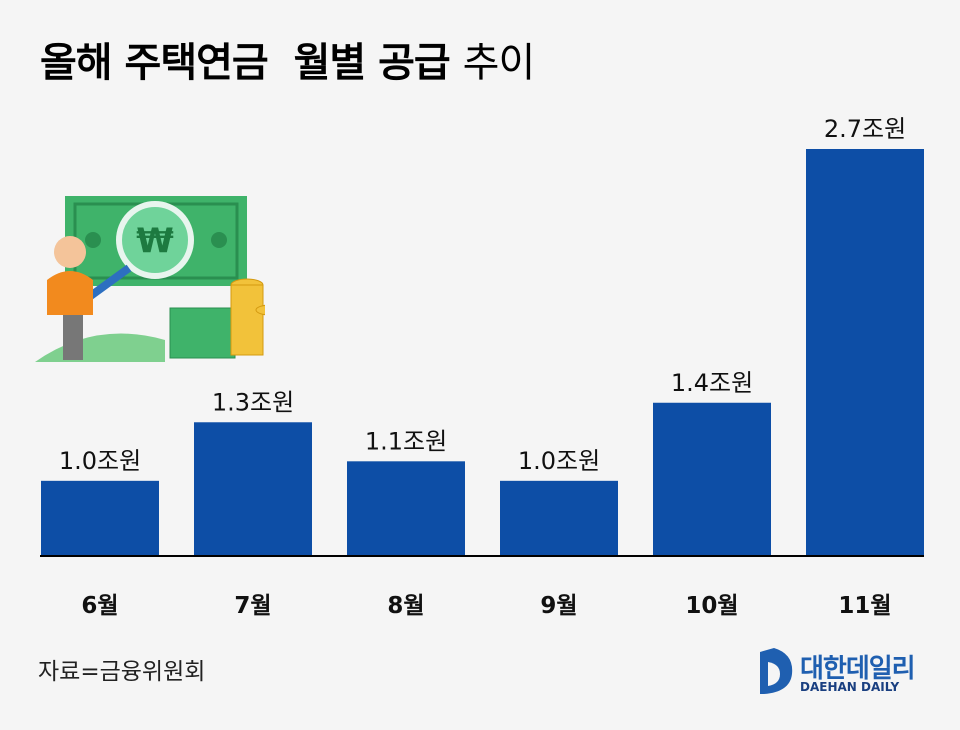  Describe the element at coordinates (405, 606) in the screenshot. I see `x-tick-label: 8월` at that location.